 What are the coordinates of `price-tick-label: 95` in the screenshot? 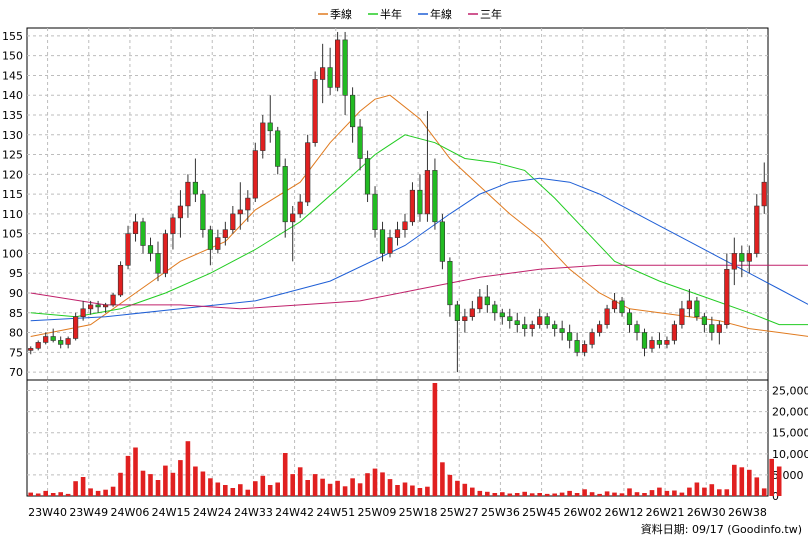 It's located at (16, 273).